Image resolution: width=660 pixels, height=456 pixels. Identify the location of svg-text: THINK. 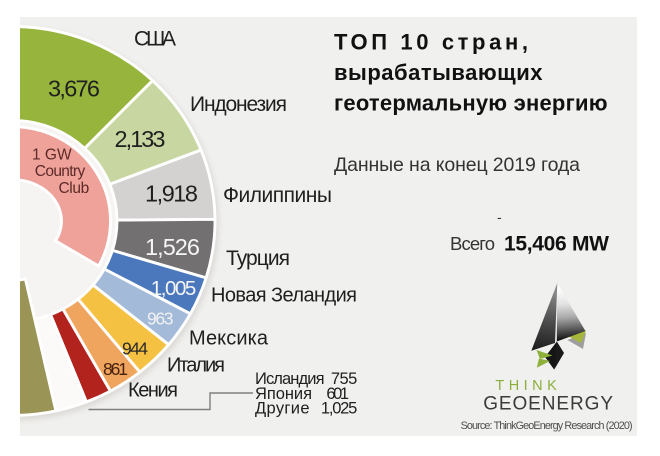
(526, 386).